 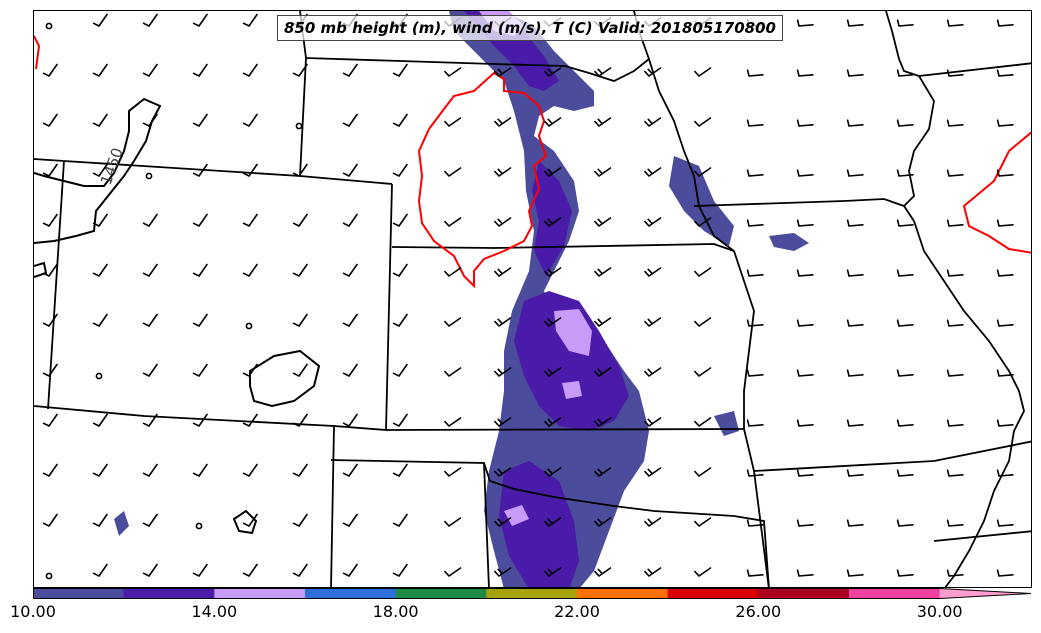 I want to click on colorbar, so click(x=532, y=593).